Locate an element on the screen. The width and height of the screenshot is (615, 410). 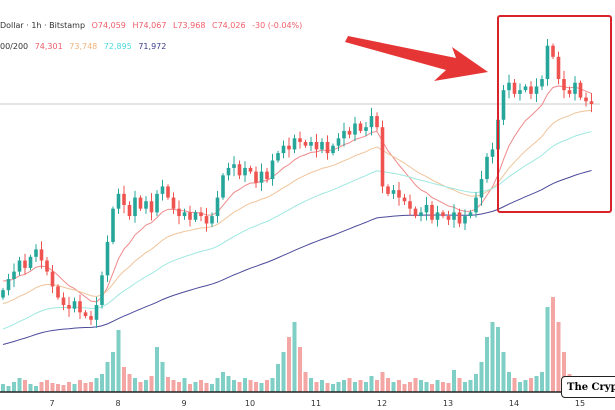
time-tick-label: 12 is located at coordinates (382, 403).